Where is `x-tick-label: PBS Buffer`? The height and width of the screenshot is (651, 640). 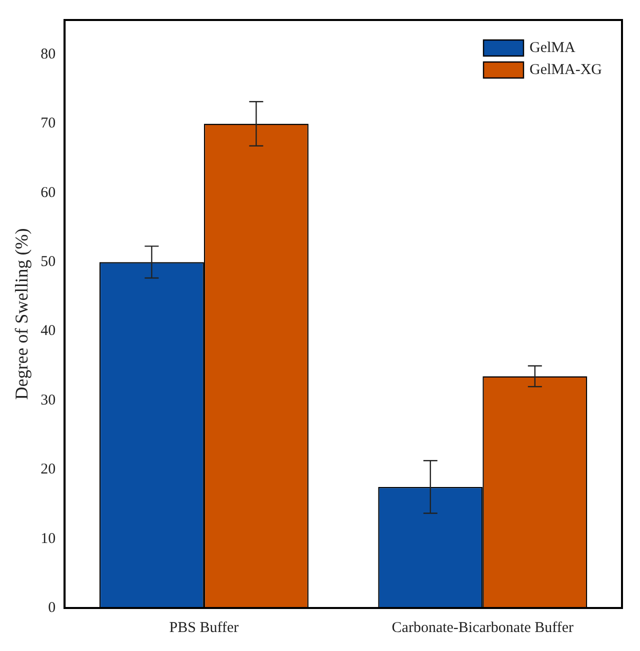
x-tick-label: PBS Buffer is located at coordinates (204, 628).